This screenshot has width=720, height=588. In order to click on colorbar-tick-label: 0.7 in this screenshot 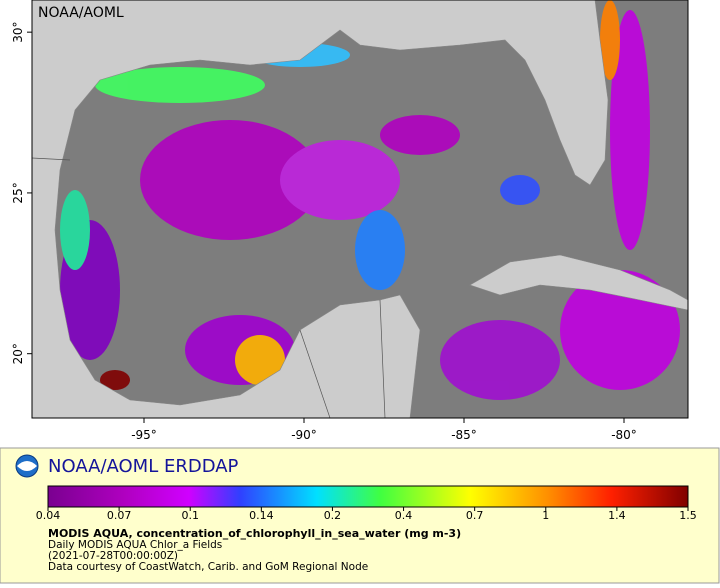, I will do `click(475, 515)`.